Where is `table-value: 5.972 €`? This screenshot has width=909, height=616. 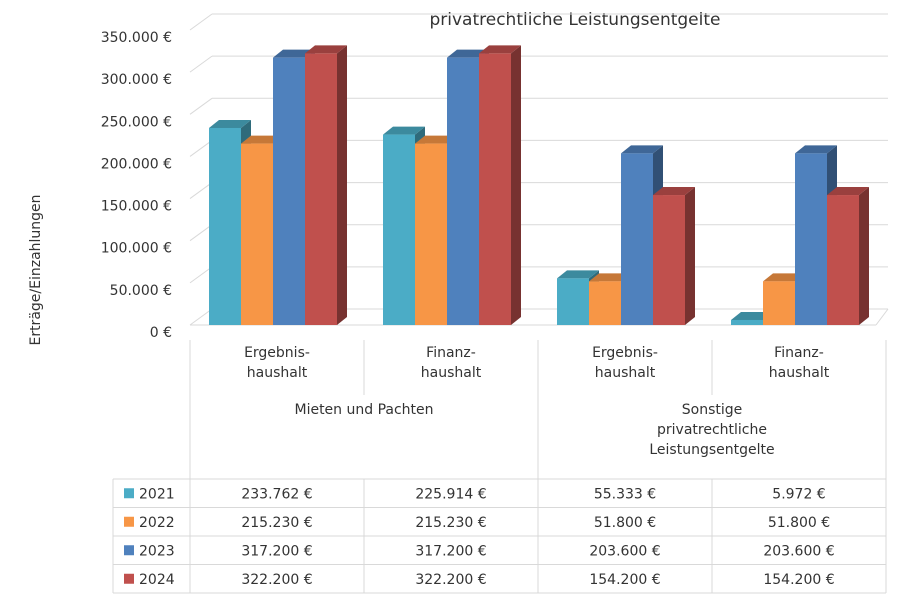 table-value: 5.972 € is located at coordinates (798, 494).